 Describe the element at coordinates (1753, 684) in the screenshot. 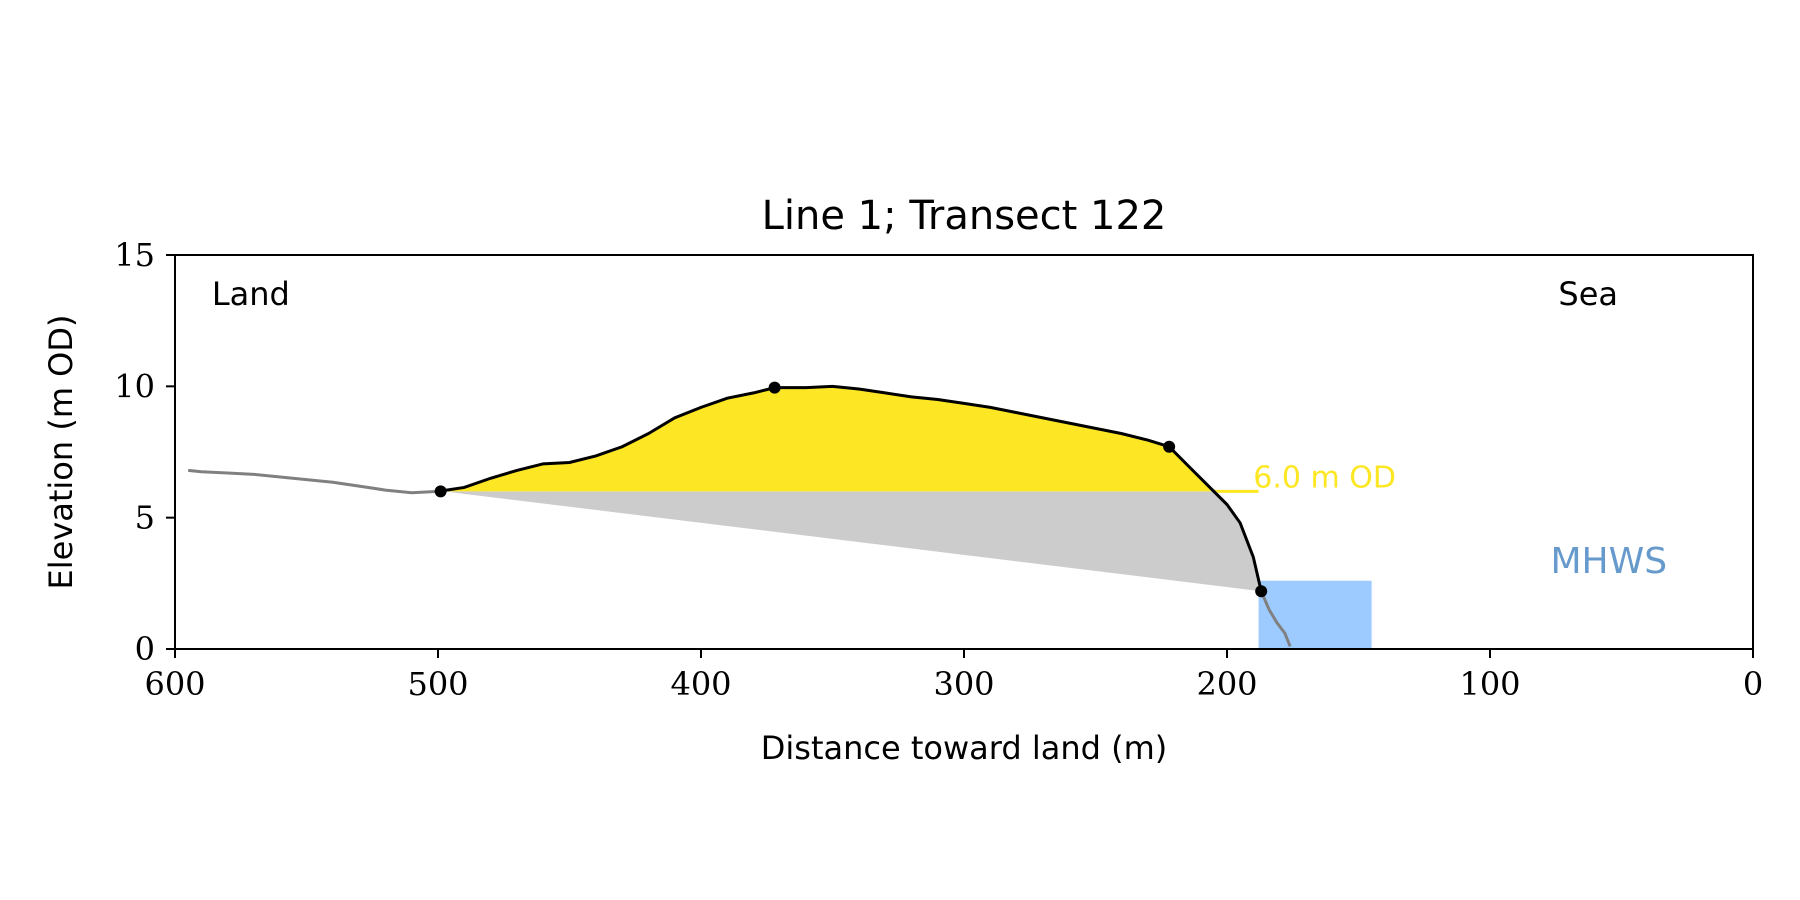

I see `x-tick-label: 0` at that location.